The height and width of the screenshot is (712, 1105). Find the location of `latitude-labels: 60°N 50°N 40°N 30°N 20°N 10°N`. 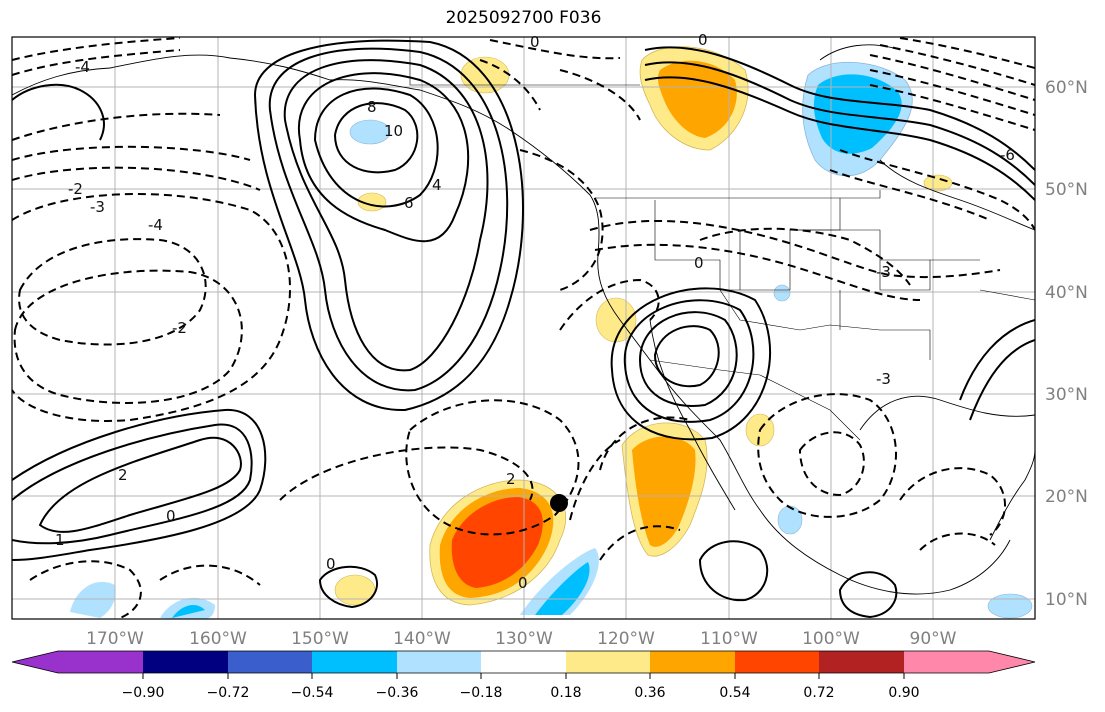

latitude-labels: 60°N 50°N 40°N 30°N 20°N 10°N is located at coordinates (1066, 344).